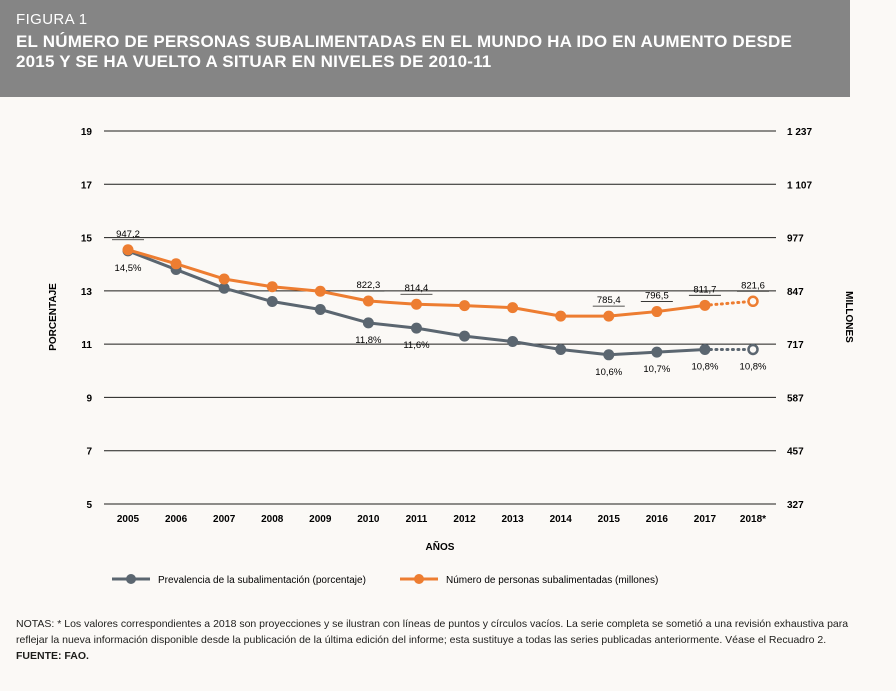 The height and width of the screenshot is (691, 896). I want to click on y-right-tick-label: 457, so click(795, 452).